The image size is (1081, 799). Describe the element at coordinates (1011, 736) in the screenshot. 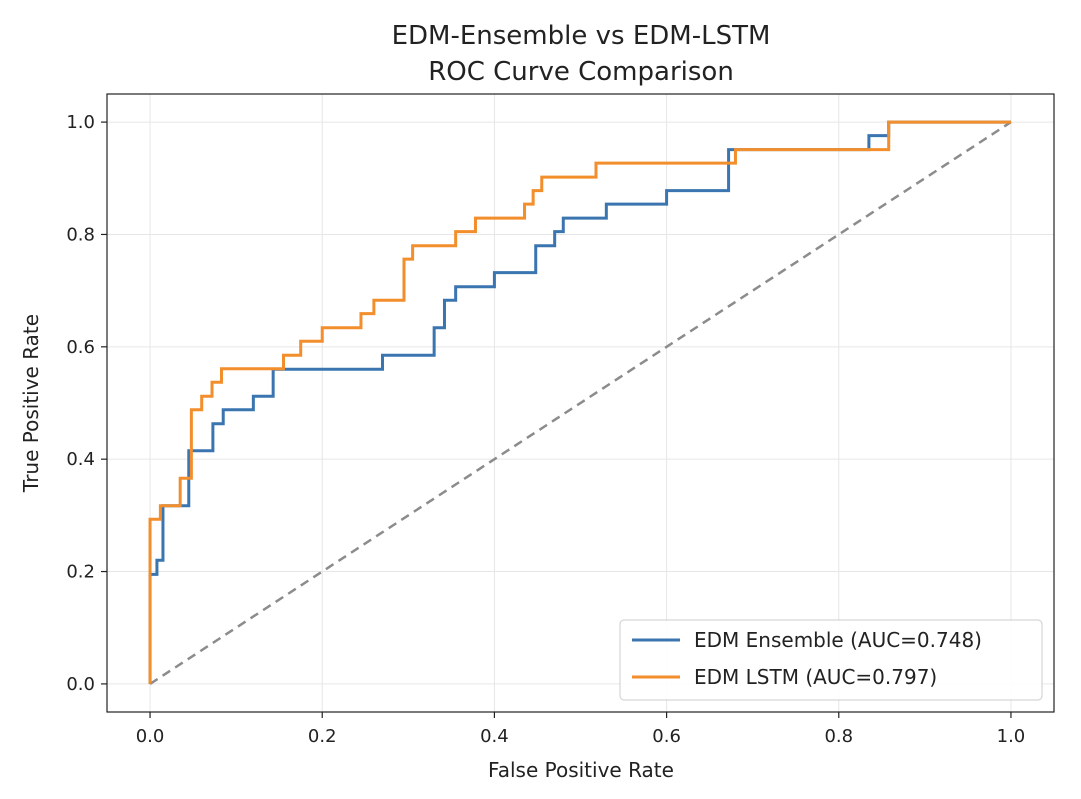

I see `x-tick-label: 1.0` at that location.